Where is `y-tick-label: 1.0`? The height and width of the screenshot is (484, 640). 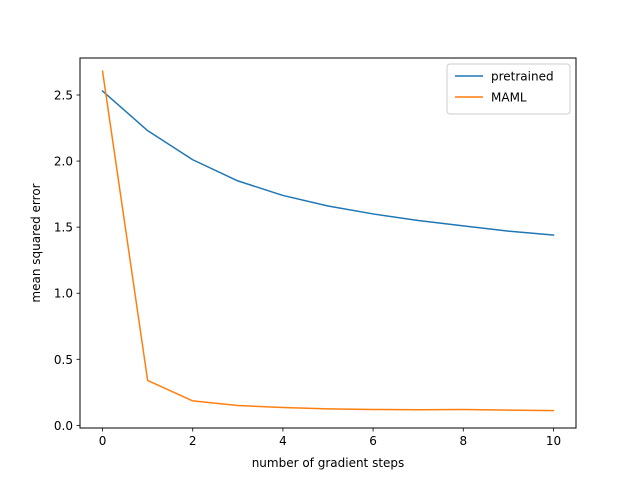
y-tick-label: 1.0 is located at coordinates (63, 294).